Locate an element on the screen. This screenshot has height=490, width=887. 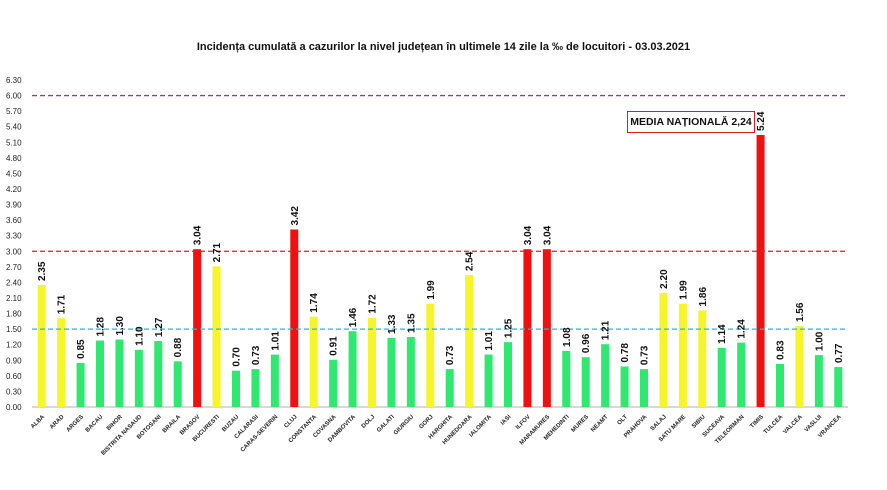
y-tick-label: 4.80 is located at coordinates (14, 158).